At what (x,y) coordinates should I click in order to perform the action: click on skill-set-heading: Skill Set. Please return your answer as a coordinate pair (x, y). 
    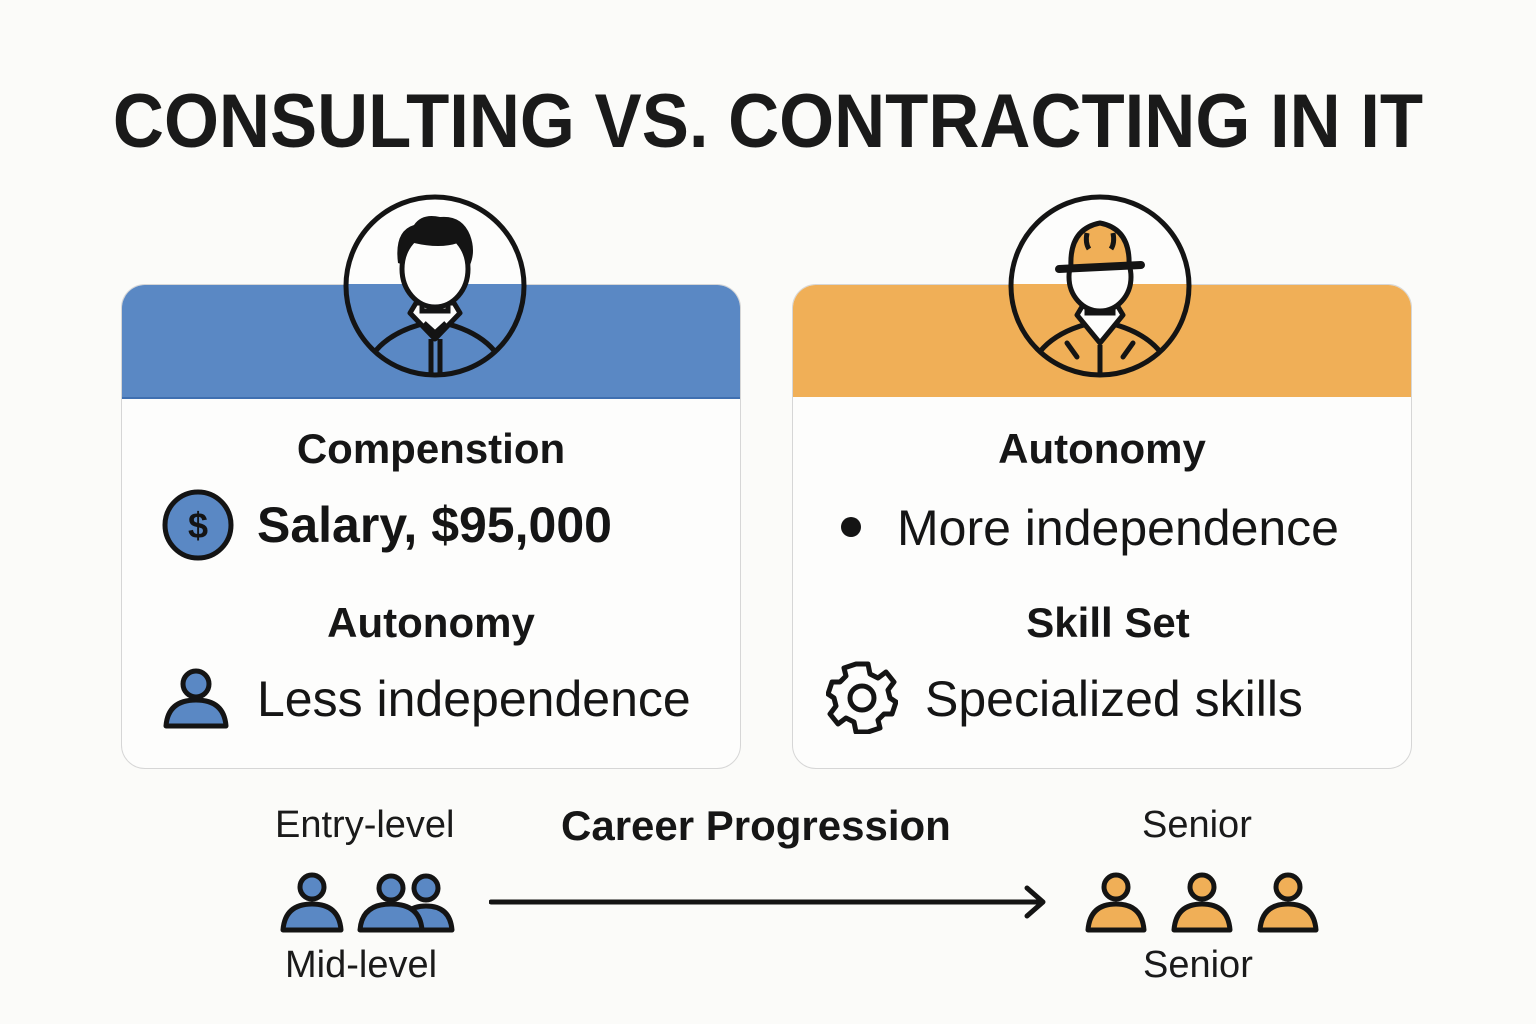
    Looking at the image, I should click on (1108, 622).